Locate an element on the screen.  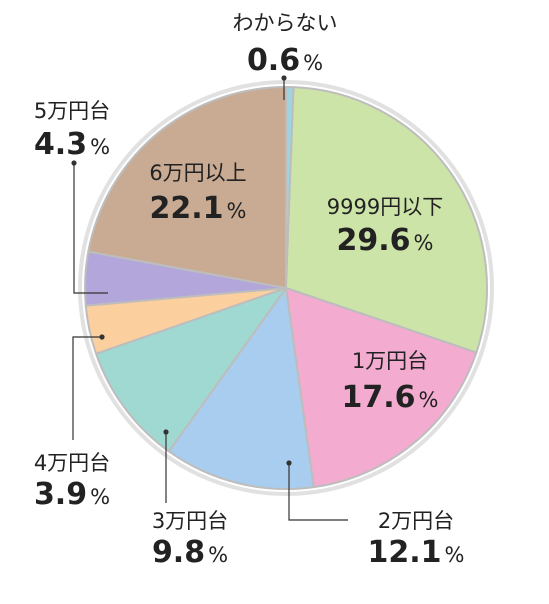
slice-value-3: 17.6% is located at coordinates (390, 397).